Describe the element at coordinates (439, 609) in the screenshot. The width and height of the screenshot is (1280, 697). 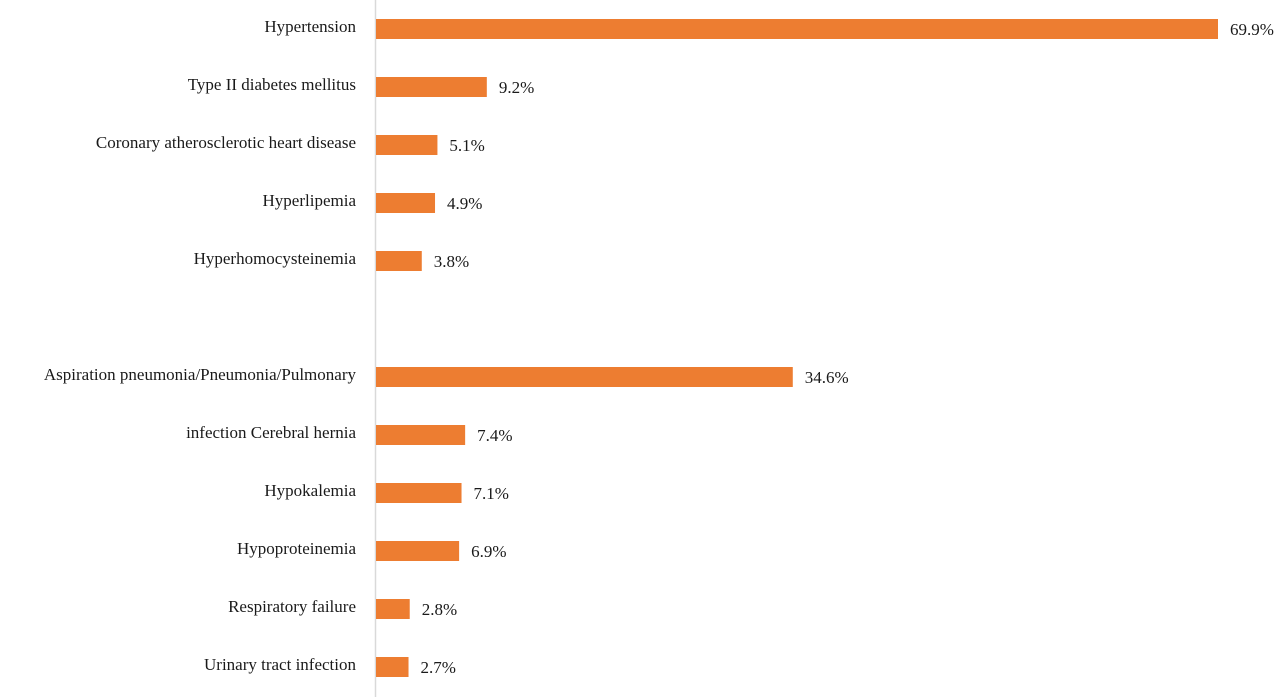
I see `data-label: 2.8%` at that location.